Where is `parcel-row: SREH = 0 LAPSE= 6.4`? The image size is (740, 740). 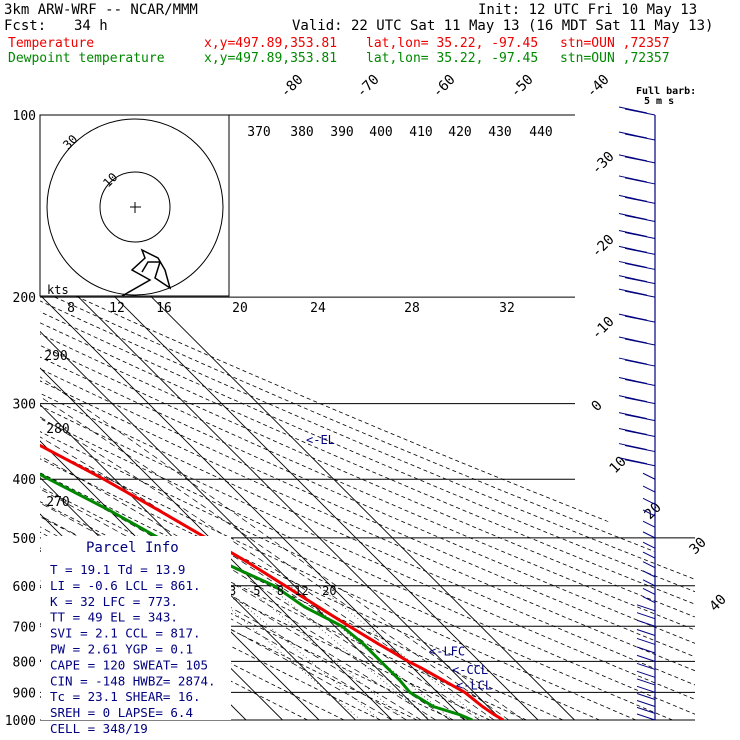 parcel-row: SREH = 0 LAPSE= 6.4 is located at coordinates (121, 712).